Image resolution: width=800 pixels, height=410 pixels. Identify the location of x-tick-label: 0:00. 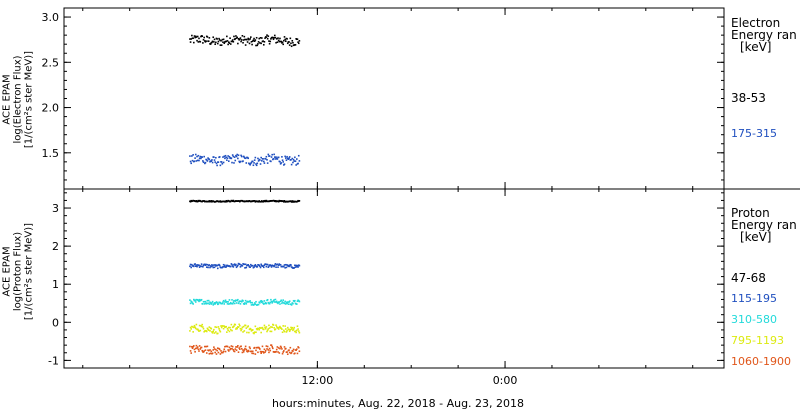
(505, 380).